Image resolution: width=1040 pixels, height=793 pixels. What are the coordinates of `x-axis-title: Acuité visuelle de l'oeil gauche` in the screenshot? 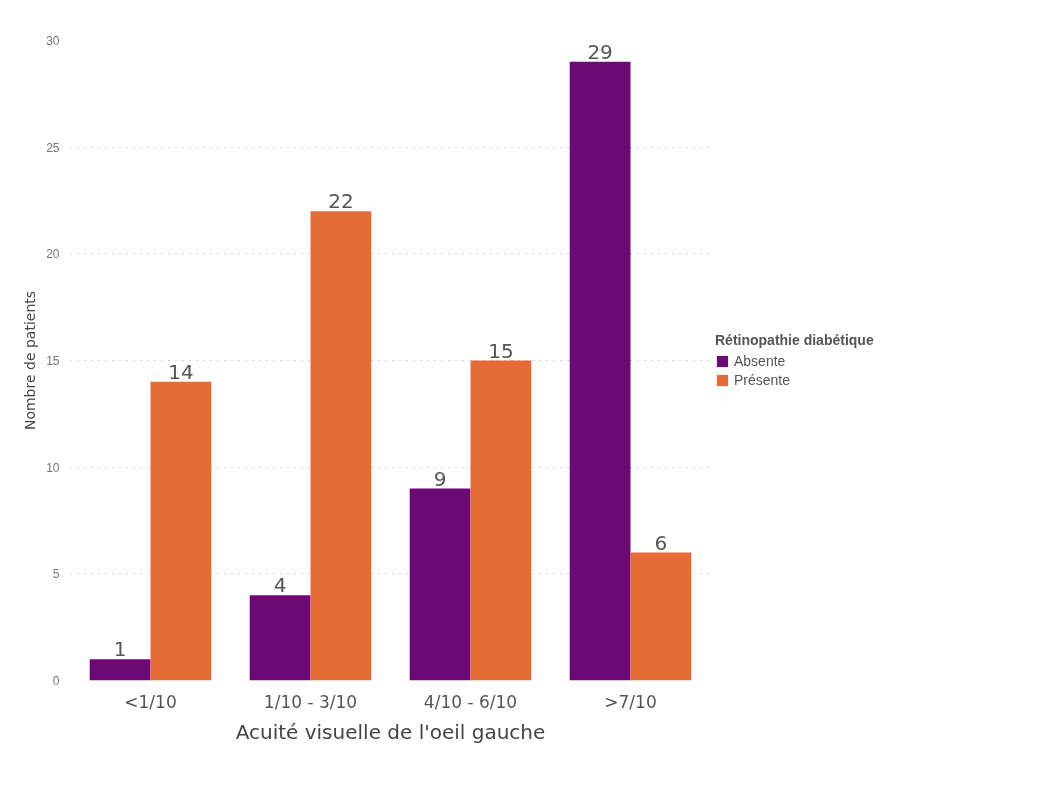 It's located at (390, 731).